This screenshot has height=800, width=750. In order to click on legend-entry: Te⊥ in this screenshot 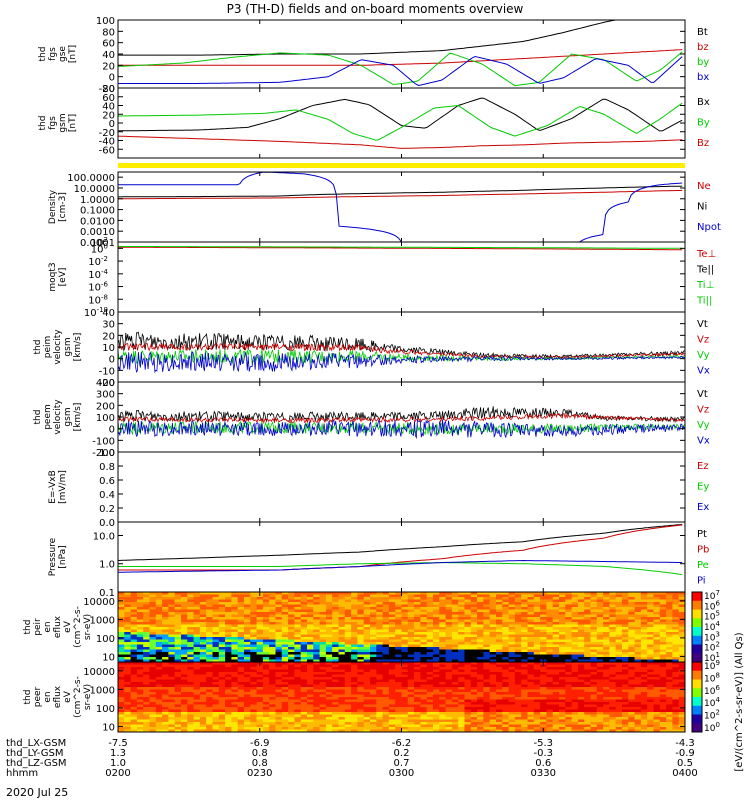, I will do `click(706, 254)`.